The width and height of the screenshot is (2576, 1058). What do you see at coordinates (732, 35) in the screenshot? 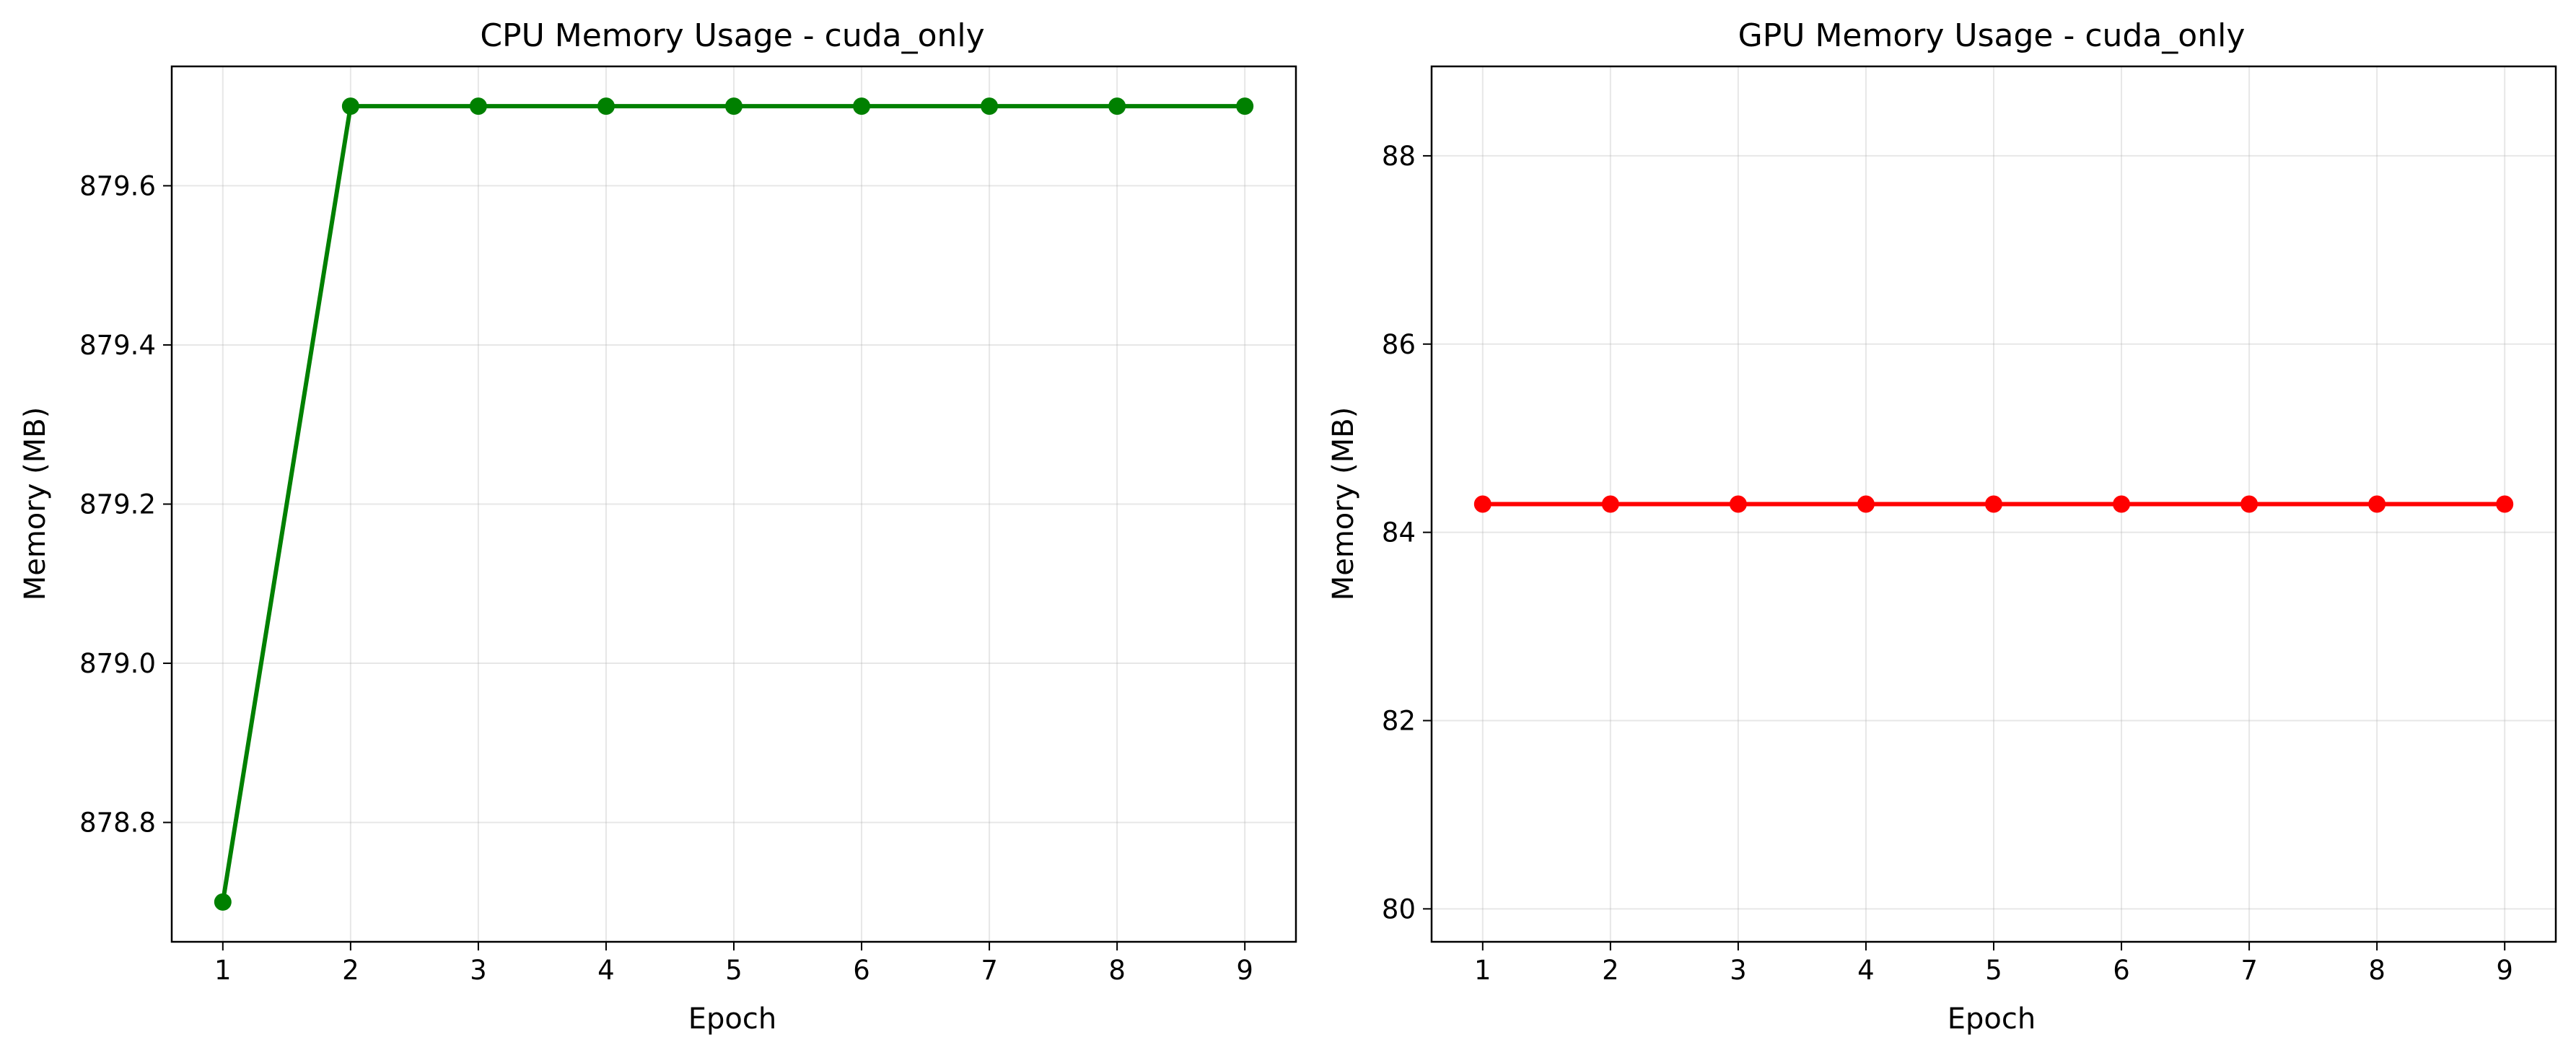
I see `chart-title: CPU Memory Usage - cuda_only` at bounding box center [732, 35].